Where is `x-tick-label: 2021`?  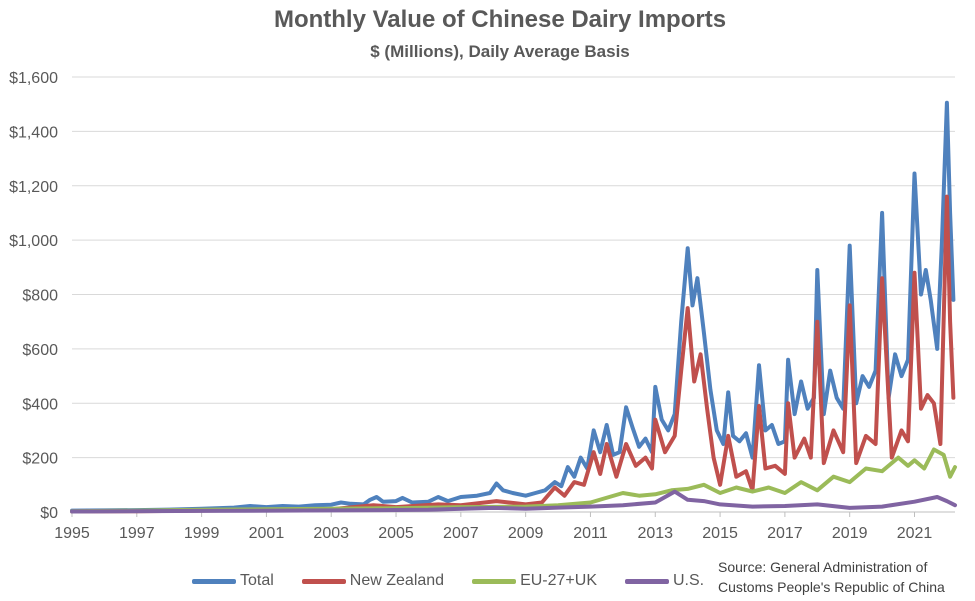
x-tick-label: 2021 is located at coordinates (915, 533).